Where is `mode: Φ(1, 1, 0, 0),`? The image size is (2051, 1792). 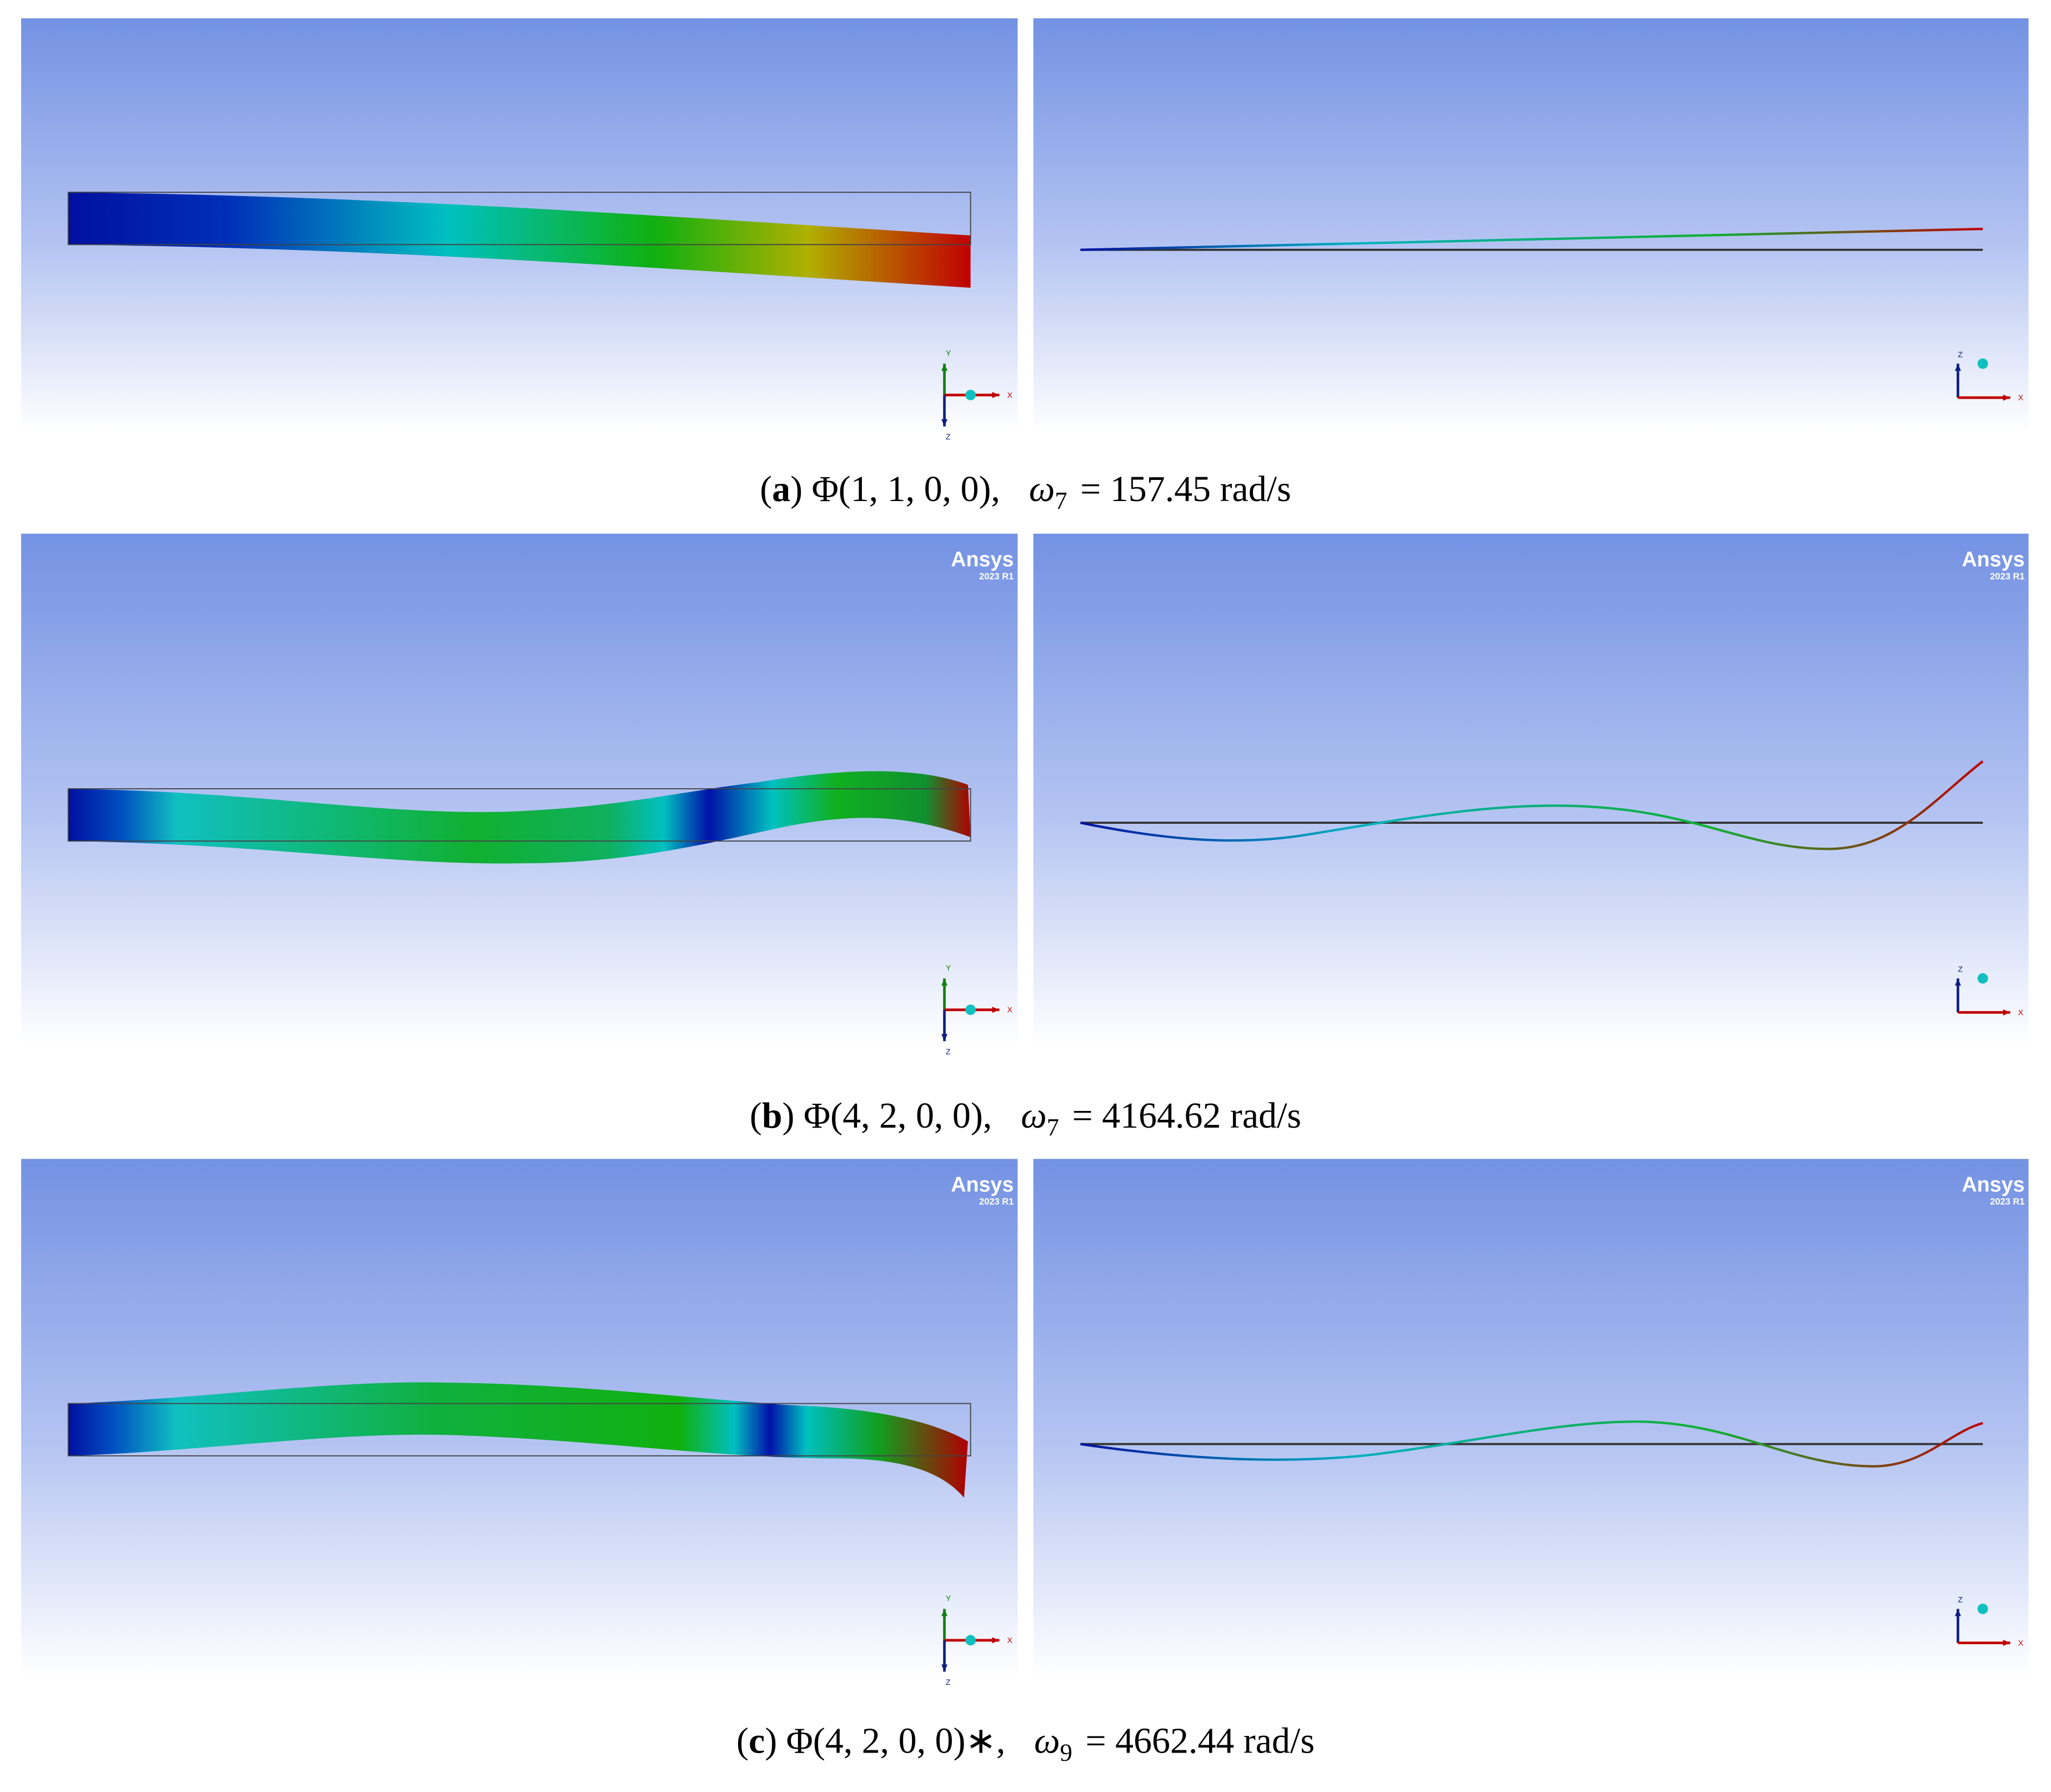 mode: Φ(1, 1, 0, 0), is located at coordinates (906, 489).